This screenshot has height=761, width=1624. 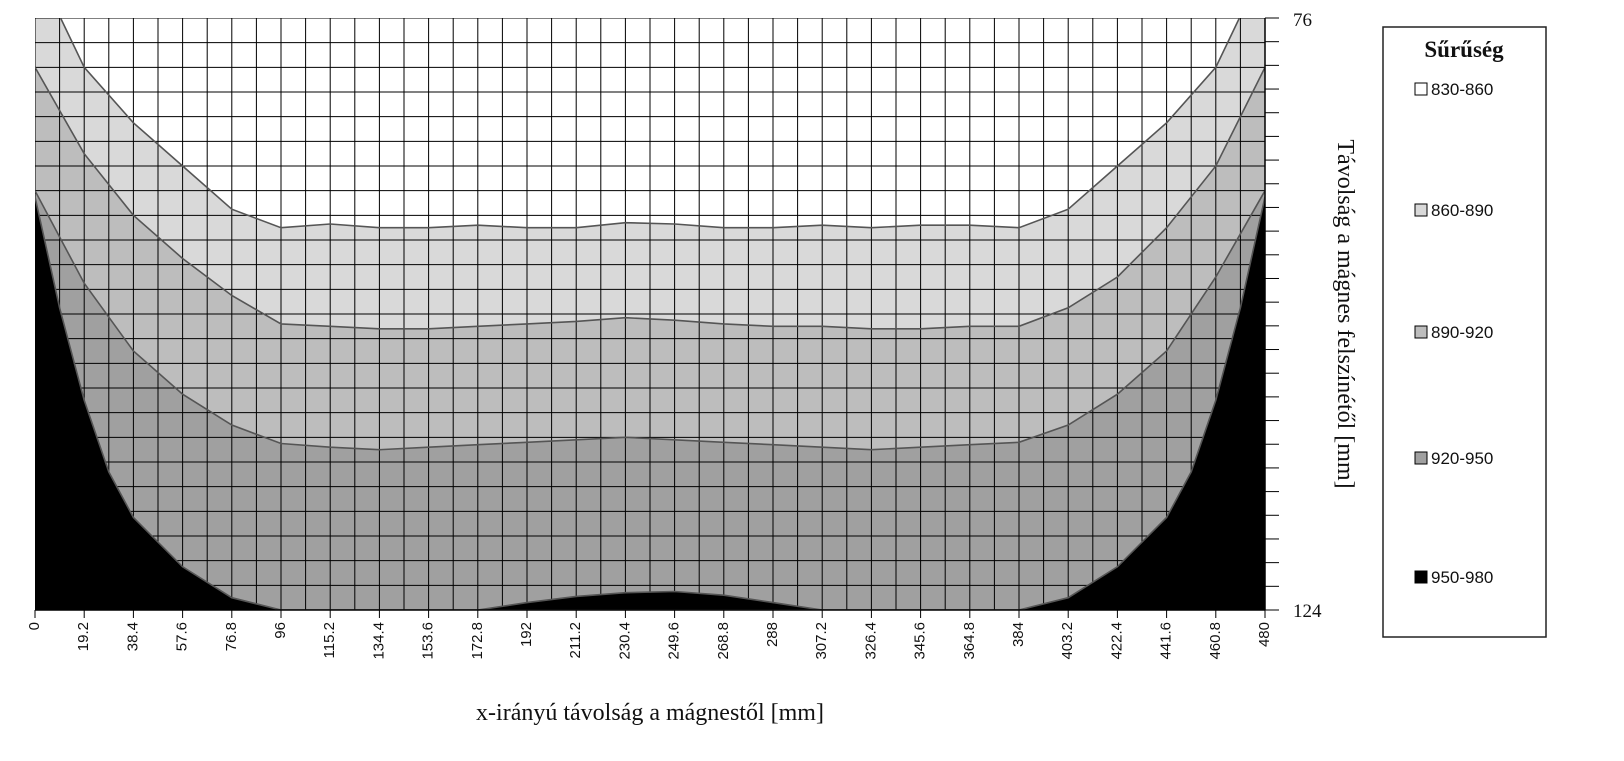 I want to click on legend-label: 920-950, so click(x=1462, y=458).